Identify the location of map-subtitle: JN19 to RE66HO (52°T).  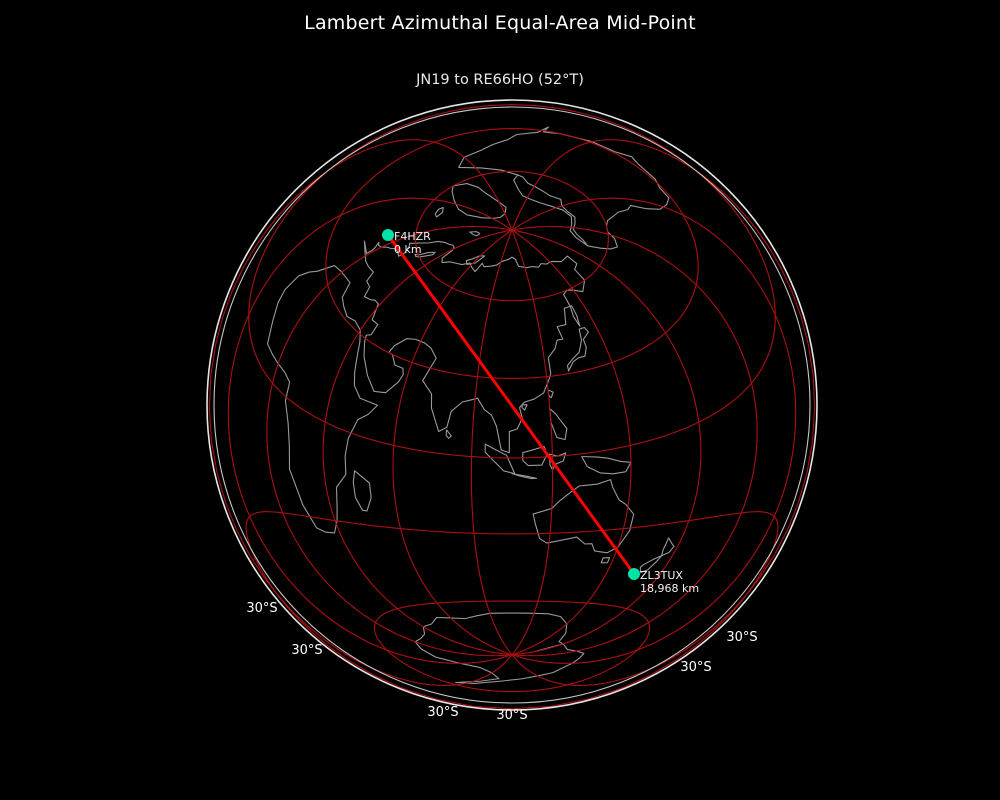
(500, 80).